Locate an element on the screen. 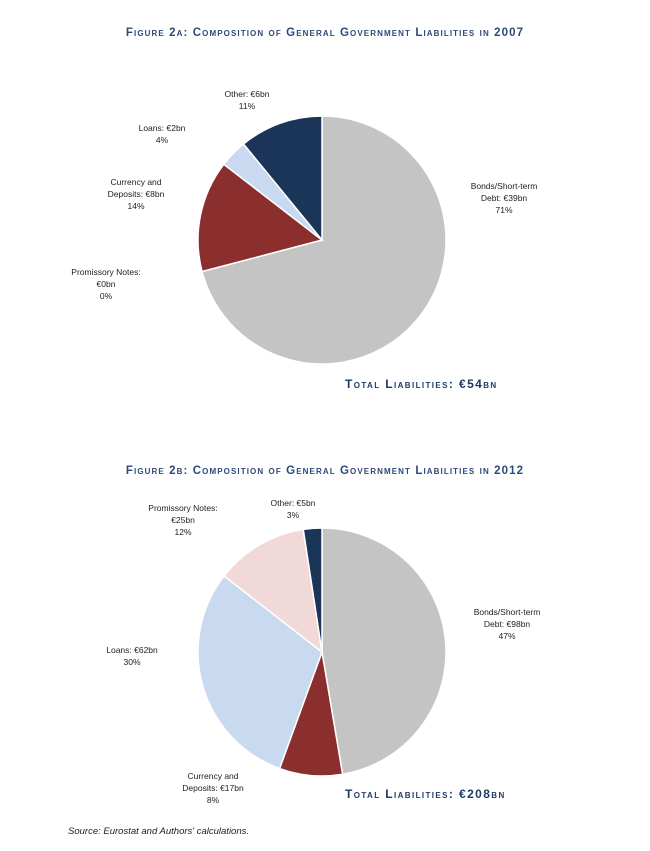 This screenshot has height=851, width=650. slice-label-currency-and-deposits: Currency and Deposits: €8bn 14% is located at coordinates (136, 194).